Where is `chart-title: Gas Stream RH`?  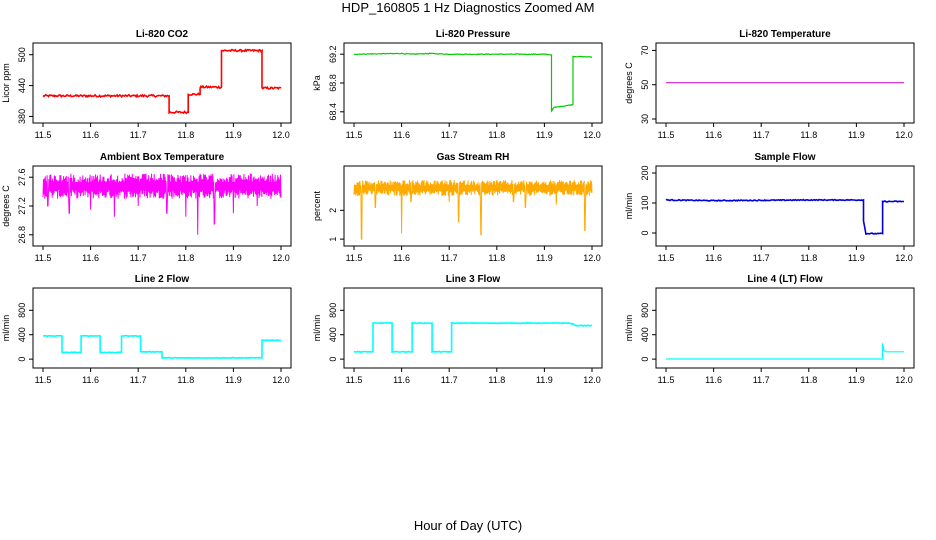 chart-title: Gas Stream RH is located at coordinates (473, 157).